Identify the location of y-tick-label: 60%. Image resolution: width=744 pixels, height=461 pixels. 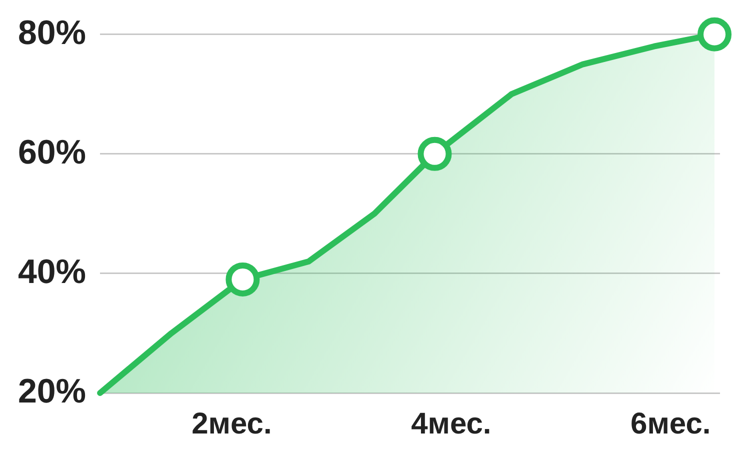
(52, 152).